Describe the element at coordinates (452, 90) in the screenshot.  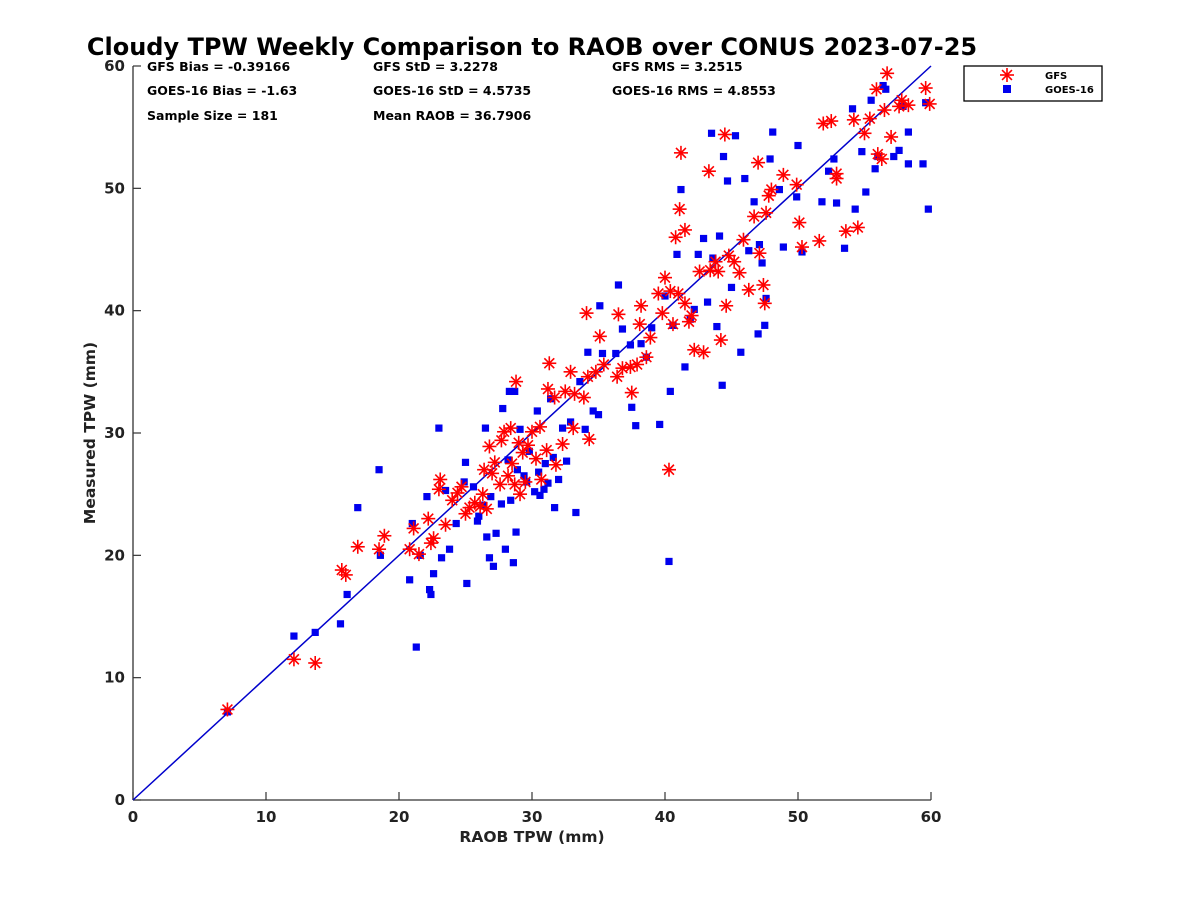
I see `stat-goes-std: GOES-16 StD = 4.5735` at that location.